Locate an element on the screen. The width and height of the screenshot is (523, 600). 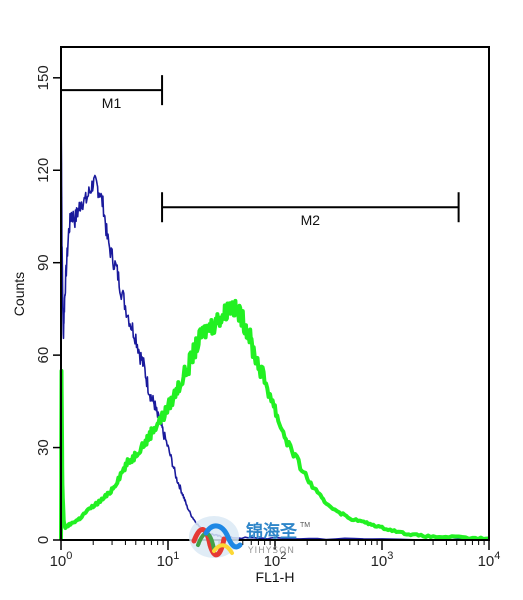
y-tick-label: 0 is located at coordinates (43, 540).